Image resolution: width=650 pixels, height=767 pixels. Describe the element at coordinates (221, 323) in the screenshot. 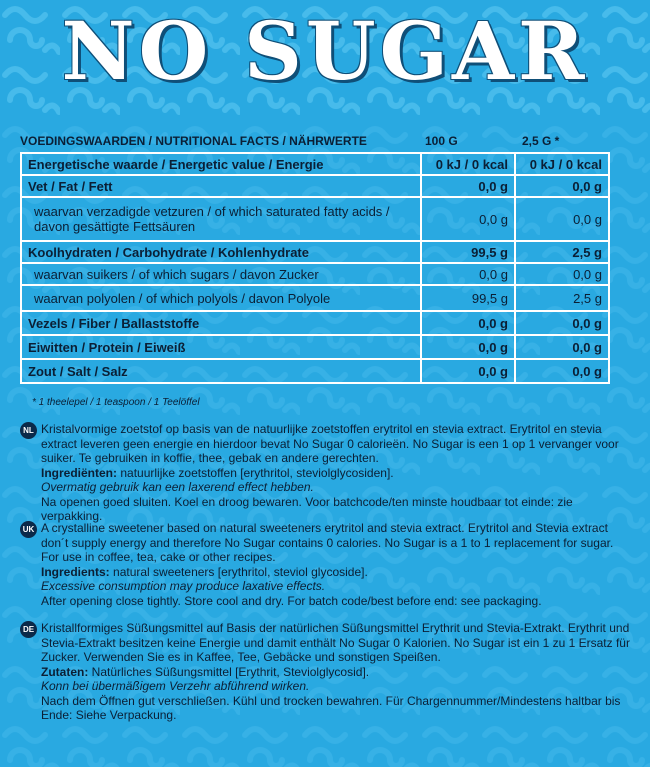

I see `row-label: Vezels / Fiber / Ballaststoffe` at that location.